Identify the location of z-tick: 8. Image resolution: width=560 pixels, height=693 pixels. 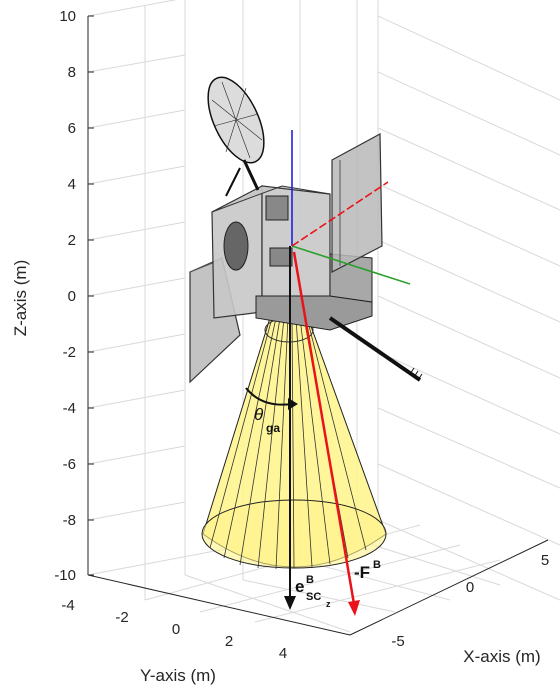
(72, 72).